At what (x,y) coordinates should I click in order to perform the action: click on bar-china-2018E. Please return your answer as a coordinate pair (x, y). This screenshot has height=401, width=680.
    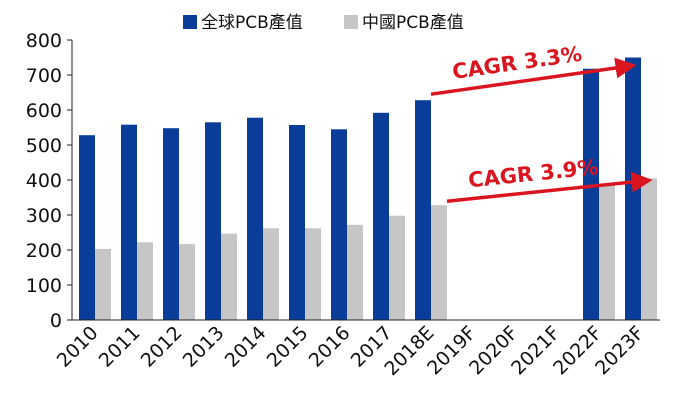
    Looking at the image, I should click on (439, 262).